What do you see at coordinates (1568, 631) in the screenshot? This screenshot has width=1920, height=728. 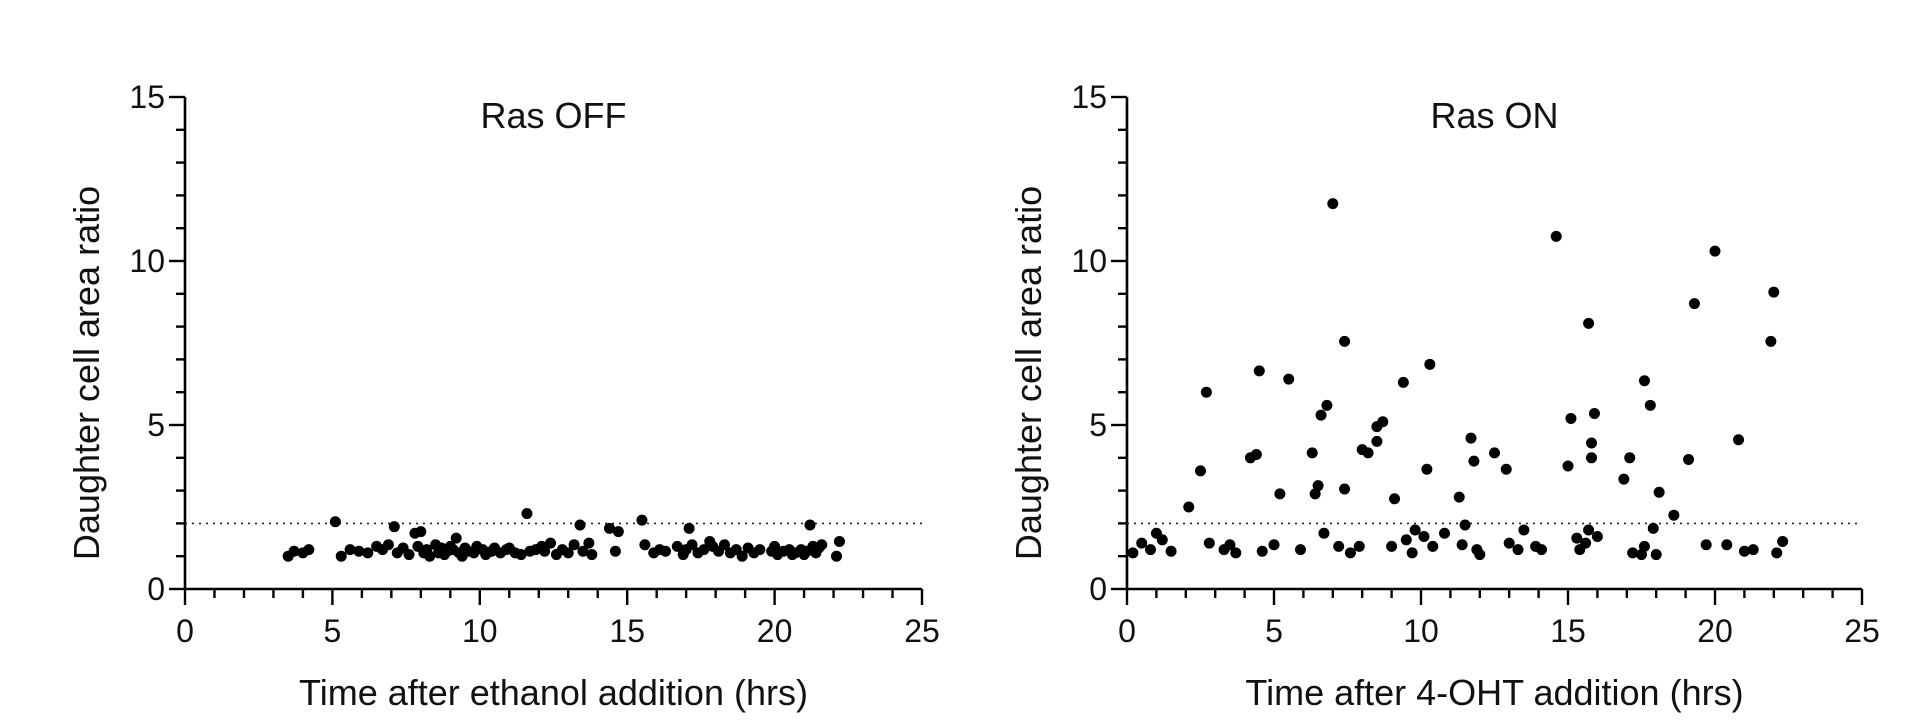 I see `ras-on-x-tick-label: 15` at bounding box center [1568, 631].